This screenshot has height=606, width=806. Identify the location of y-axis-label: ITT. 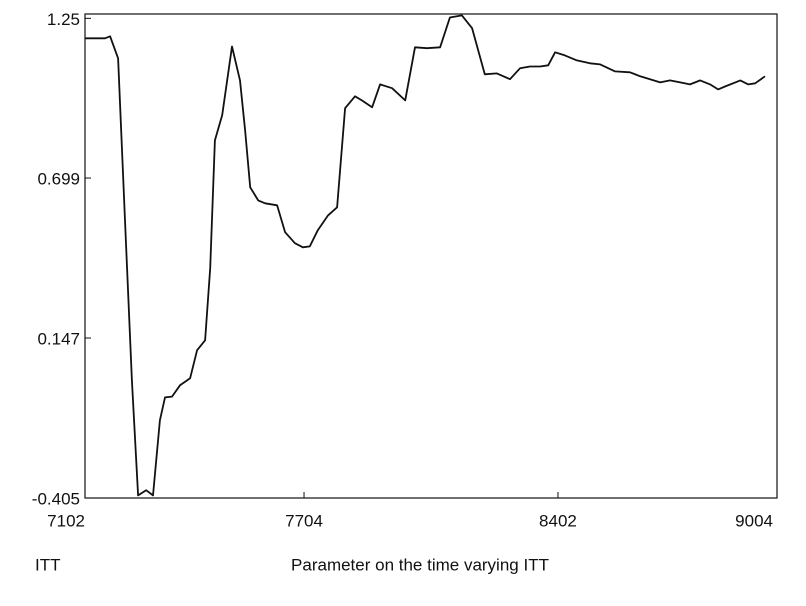
(48, 564).